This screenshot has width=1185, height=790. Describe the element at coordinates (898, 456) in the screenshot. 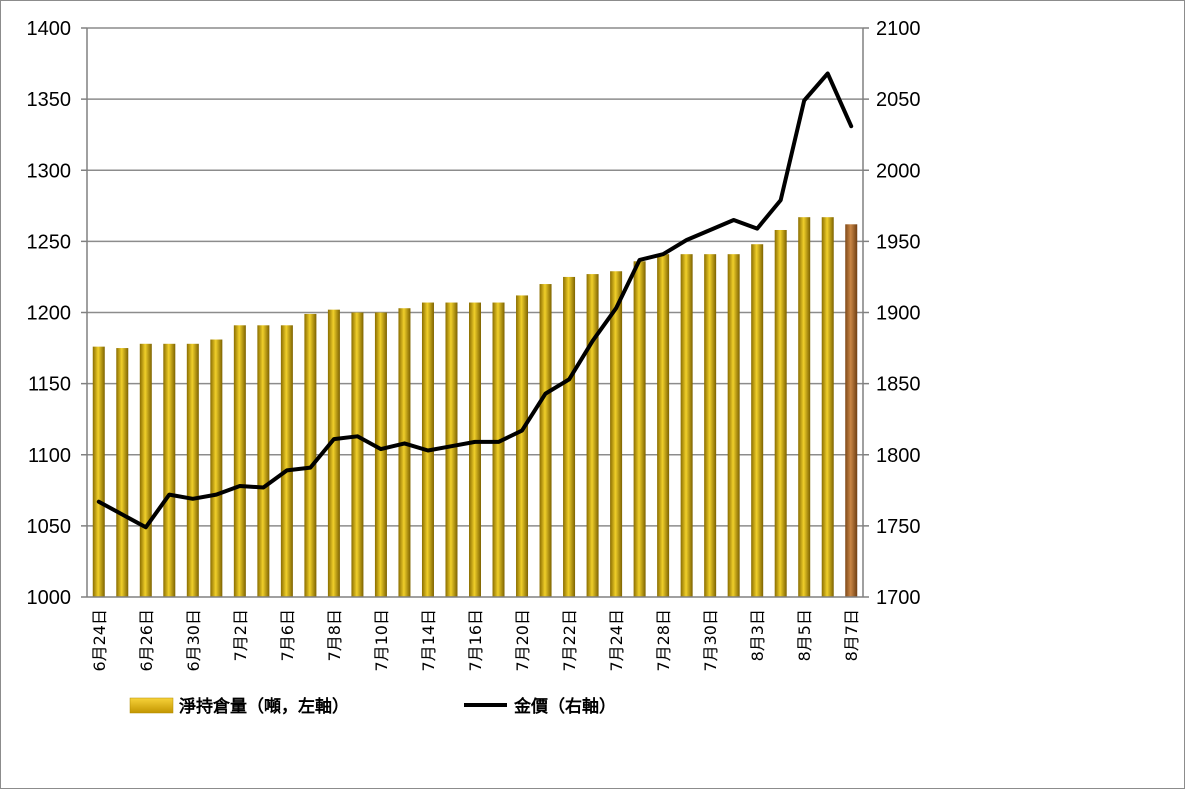

I see `right-tick-label: 1800` at that location.